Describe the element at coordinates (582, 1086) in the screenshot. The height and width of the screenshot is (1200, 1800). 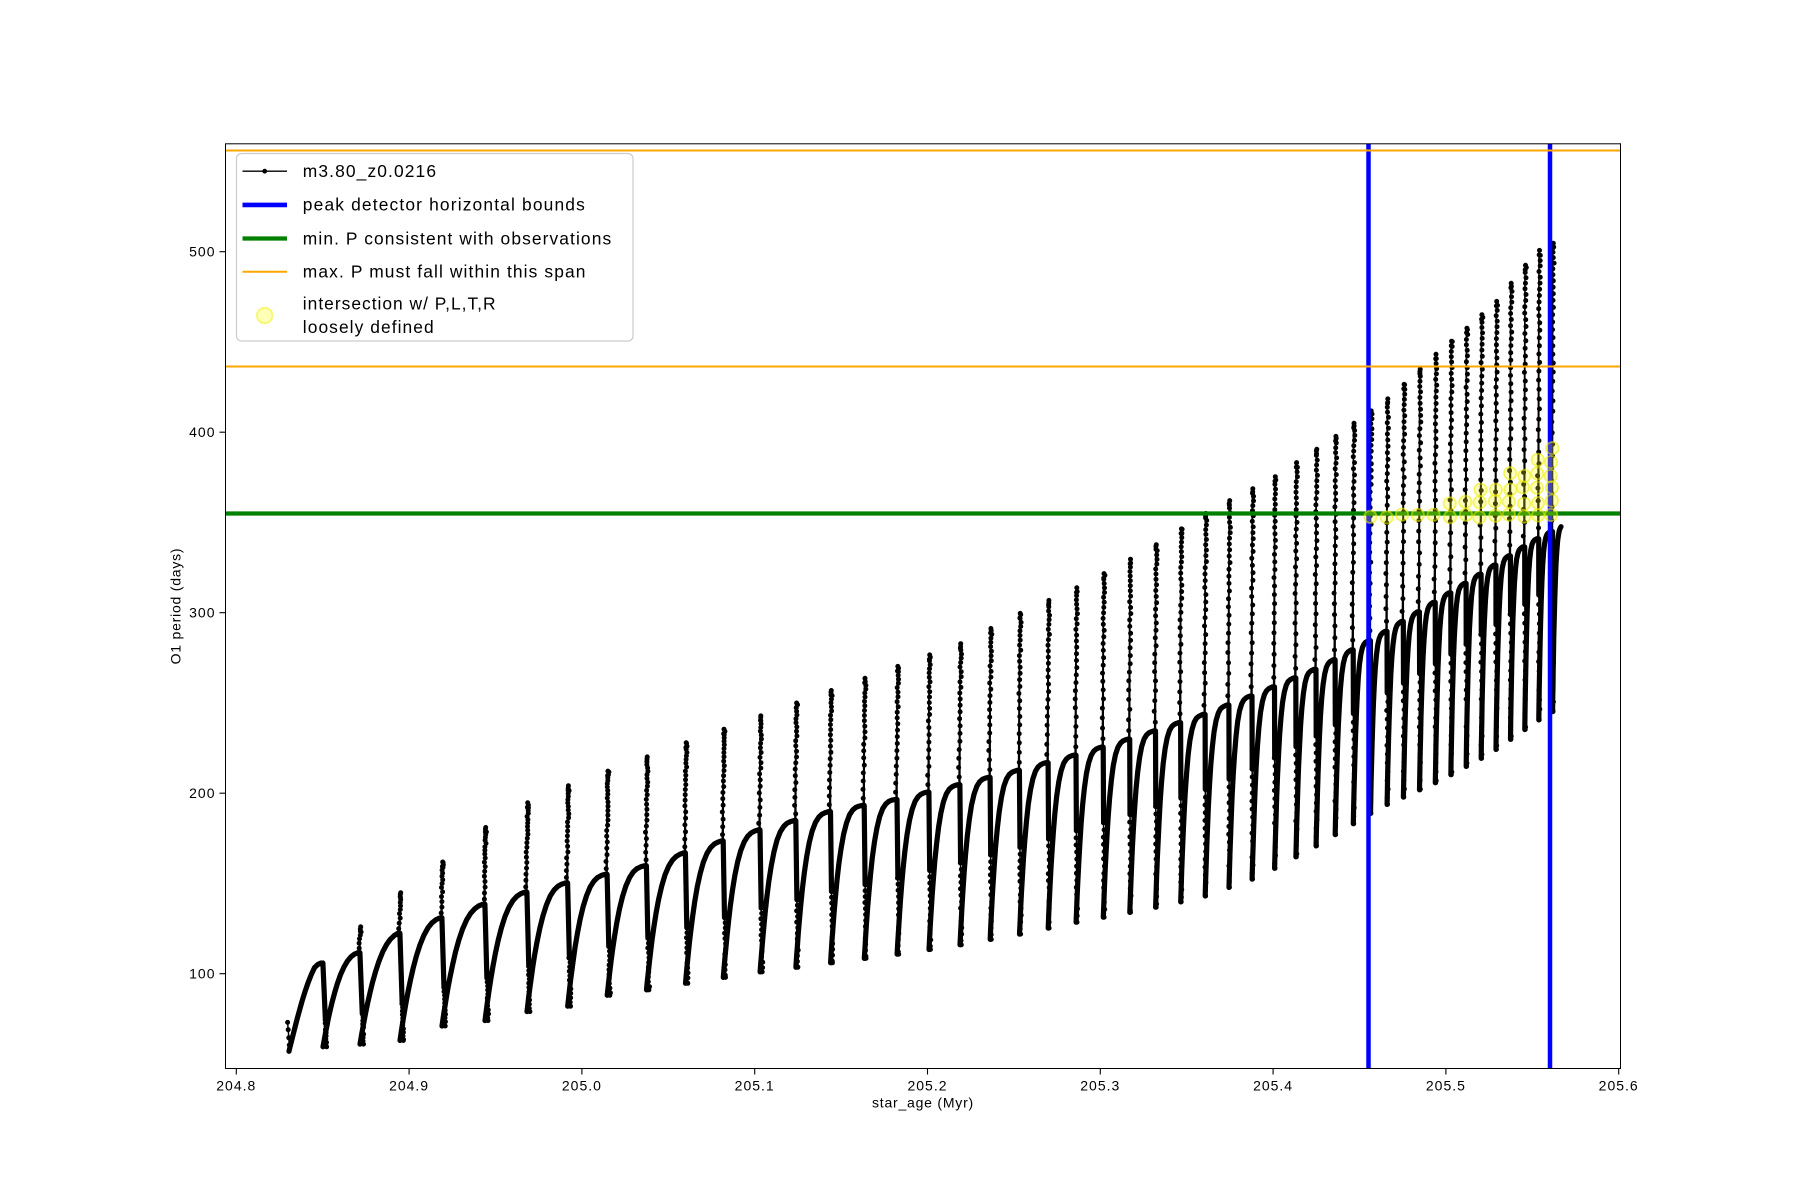
I see `svg-text: 205.0` at that location.